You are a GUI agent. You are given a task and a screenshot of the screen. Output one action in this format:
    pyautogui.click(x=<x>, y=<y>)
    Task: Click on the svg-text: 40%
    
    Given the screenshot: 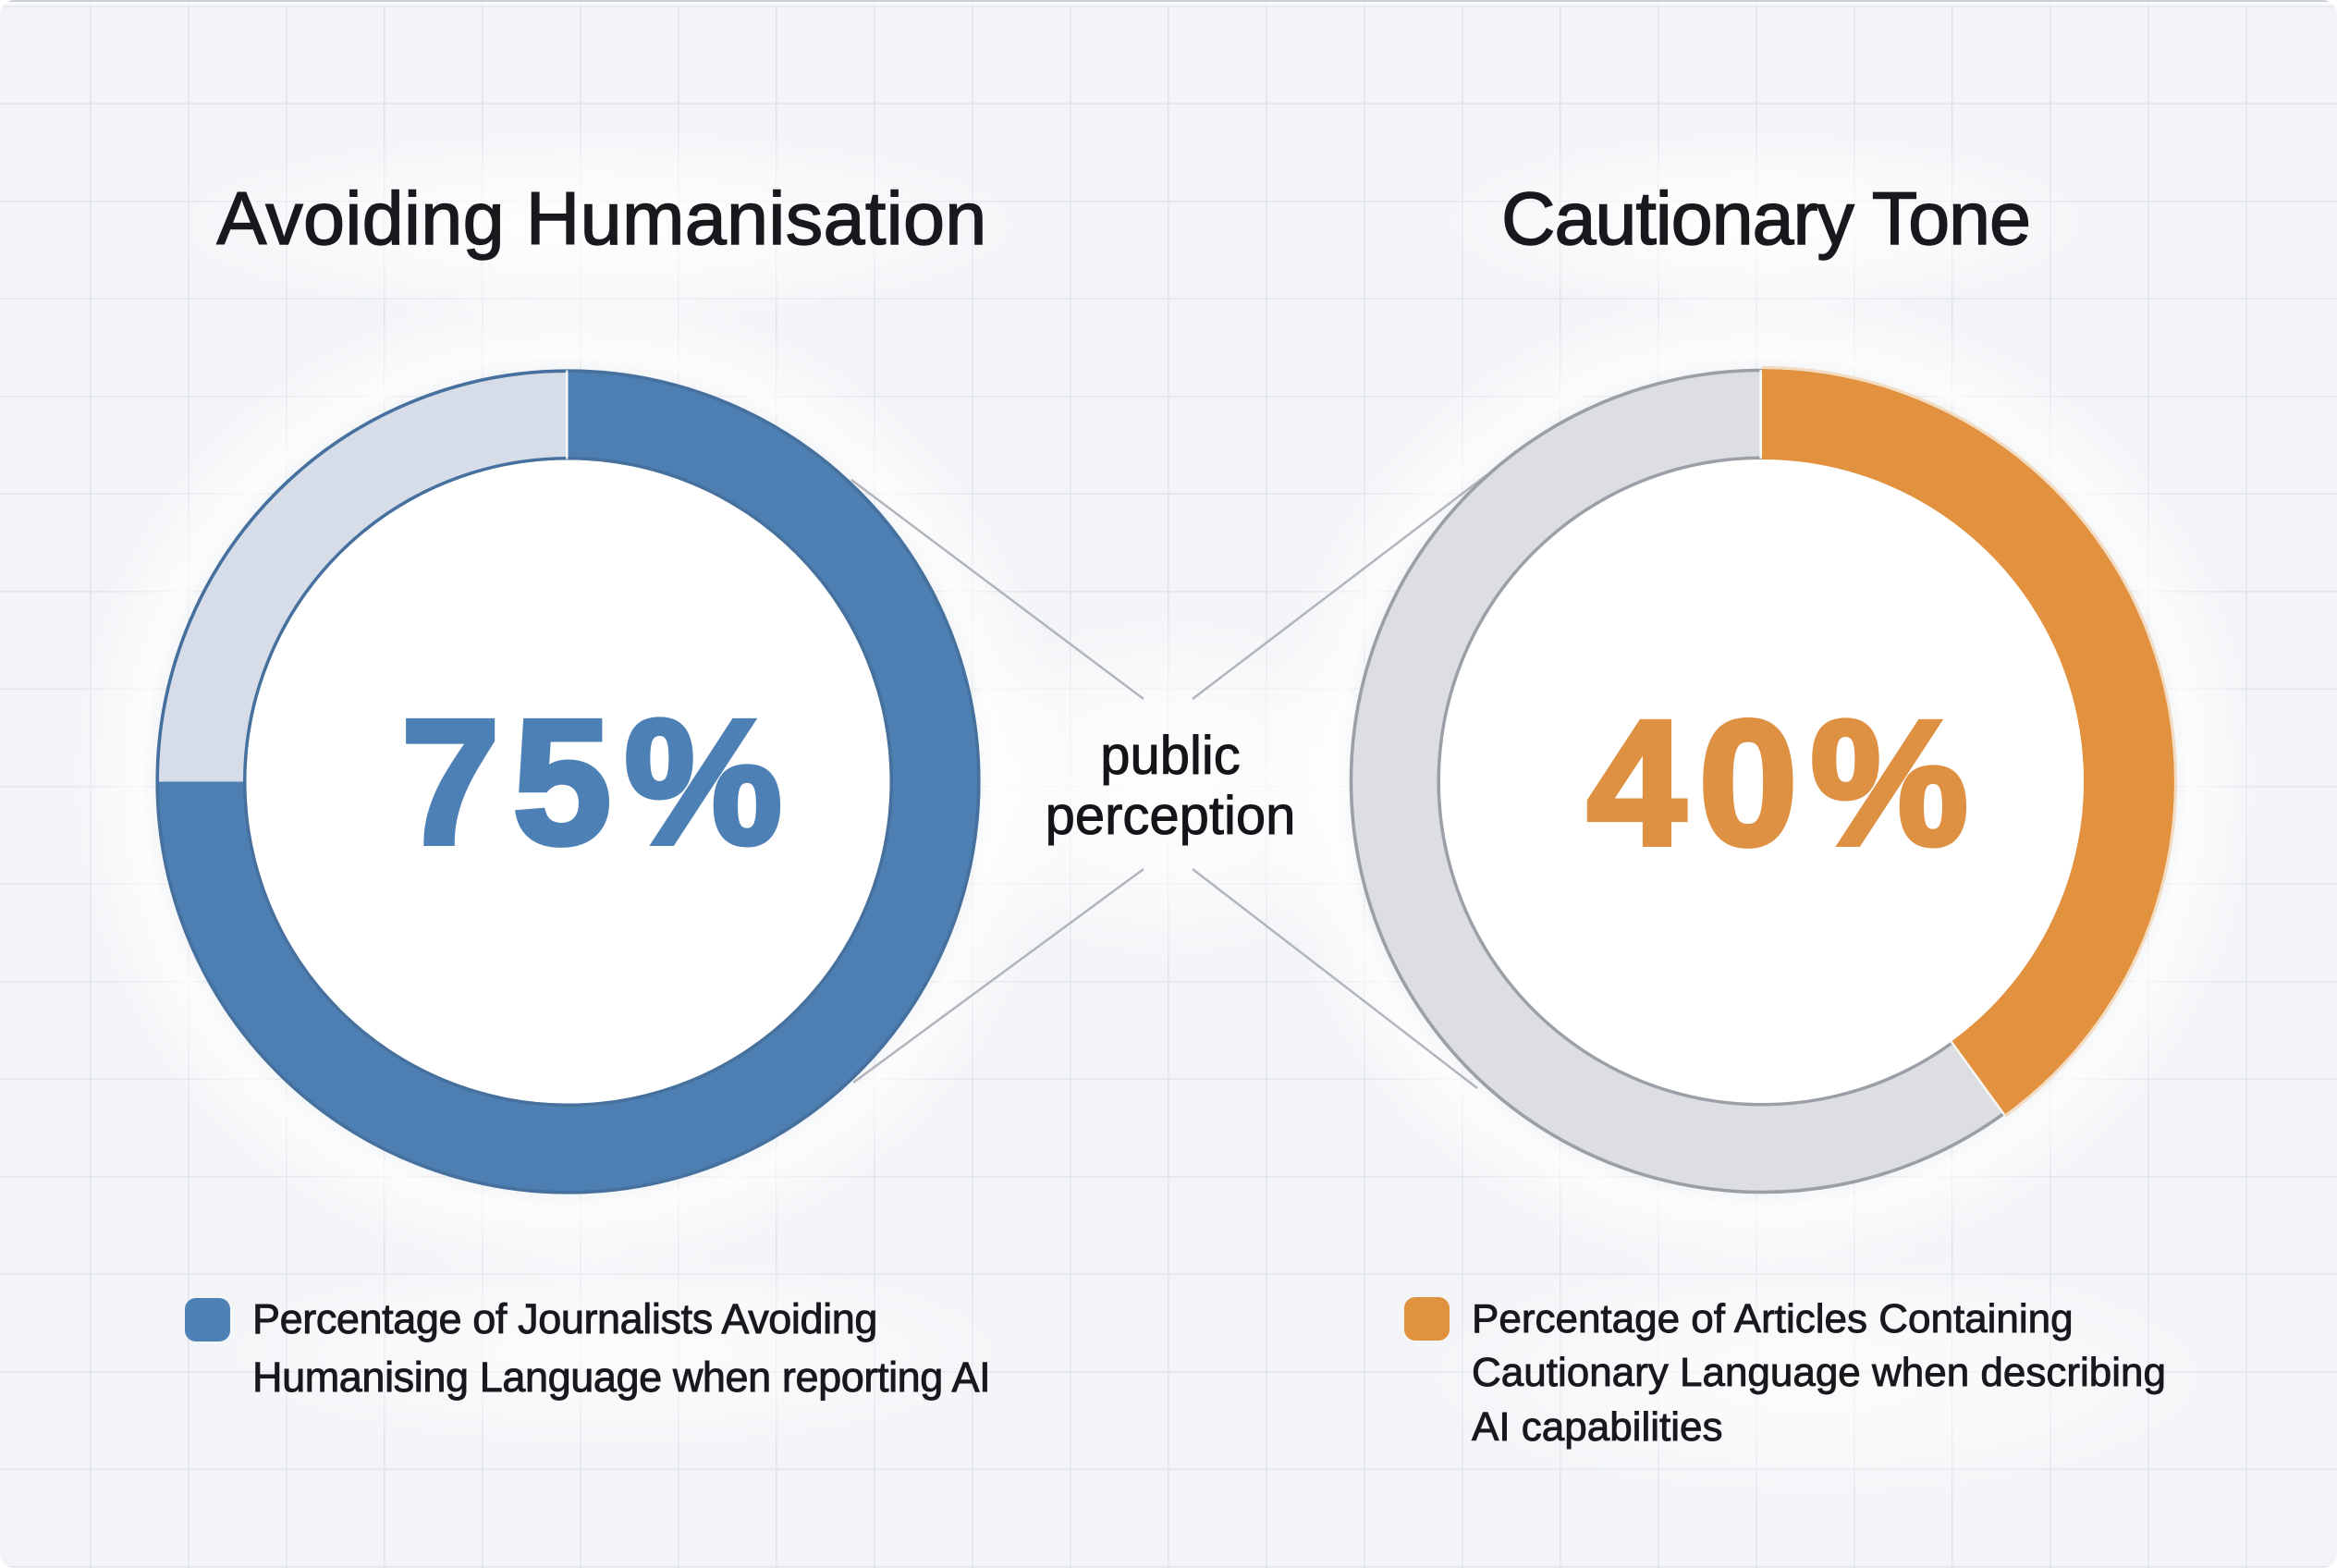 What is the action you would take?
    pyautogui.click(x=1784, y=782)
    